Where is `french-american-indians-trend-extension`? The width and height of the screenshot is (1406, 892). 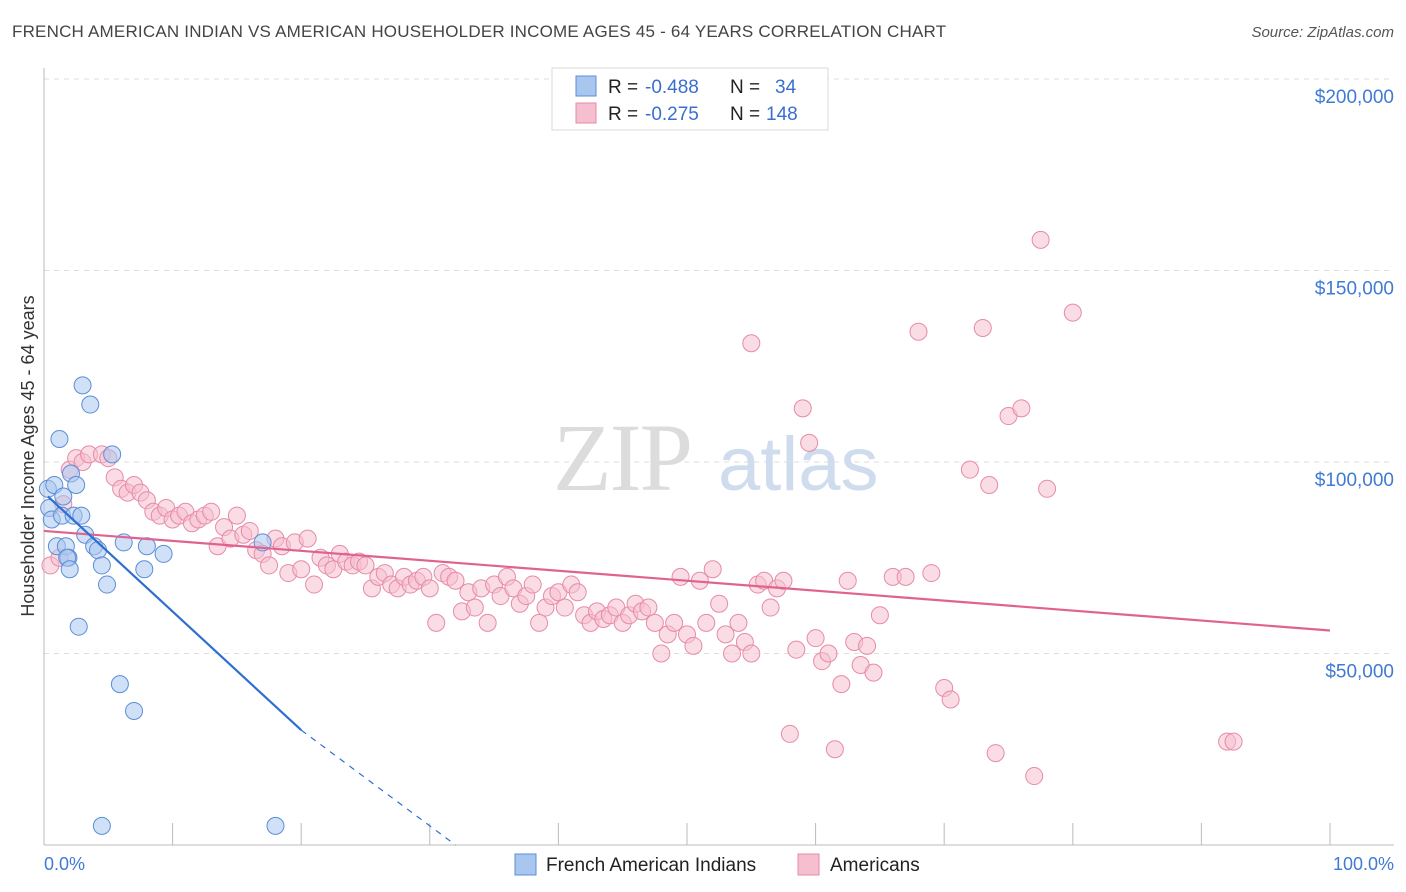
french-american-indians-trend-extension is located at coordinates (378, 787).